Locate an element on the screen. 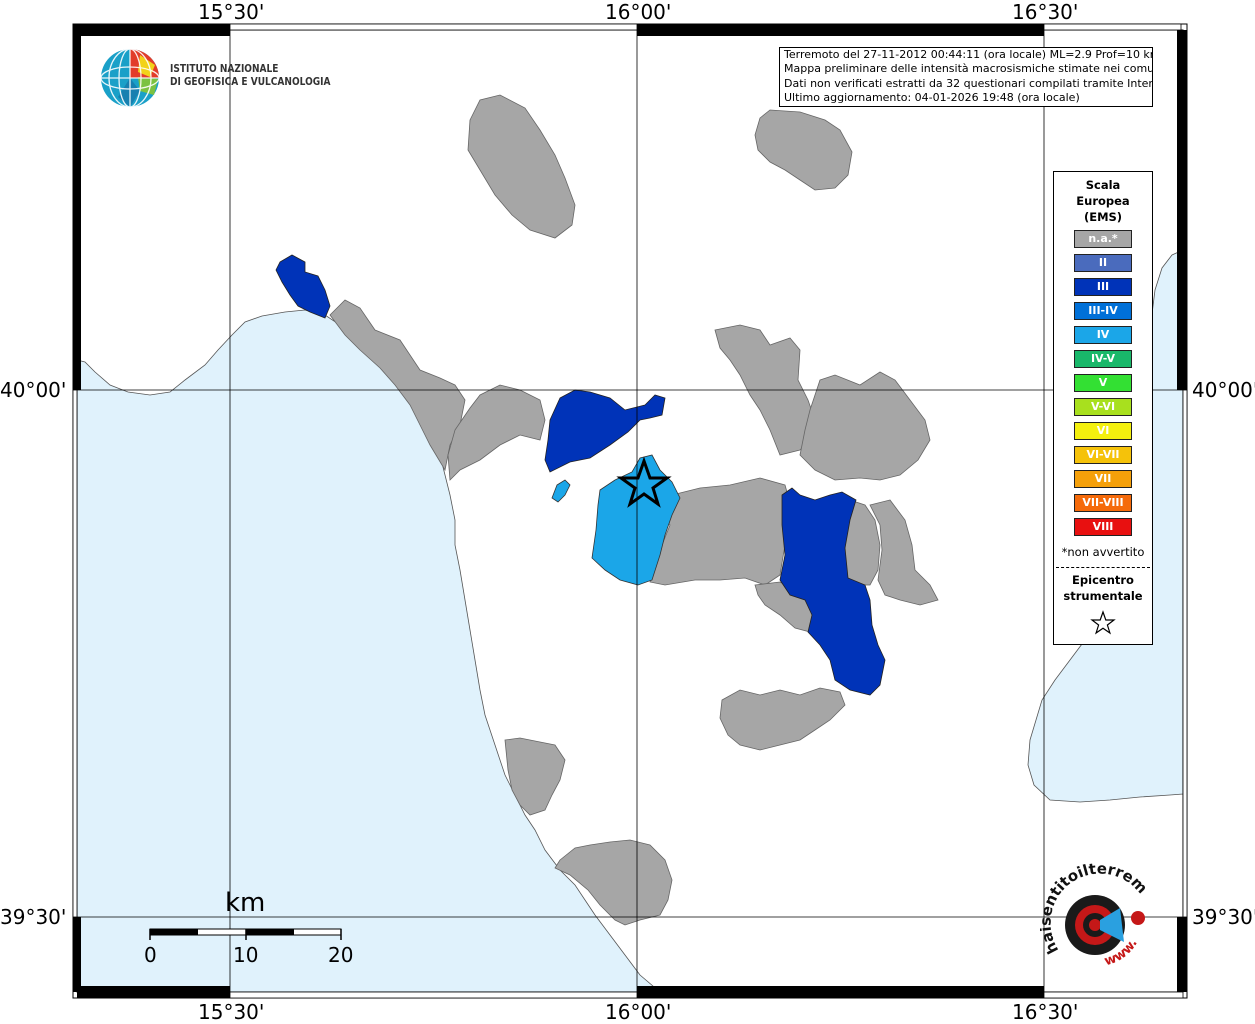 The image size is (1255, 1024). lat-label-right-2: 39°30' is located at coordinates (1223, 917).